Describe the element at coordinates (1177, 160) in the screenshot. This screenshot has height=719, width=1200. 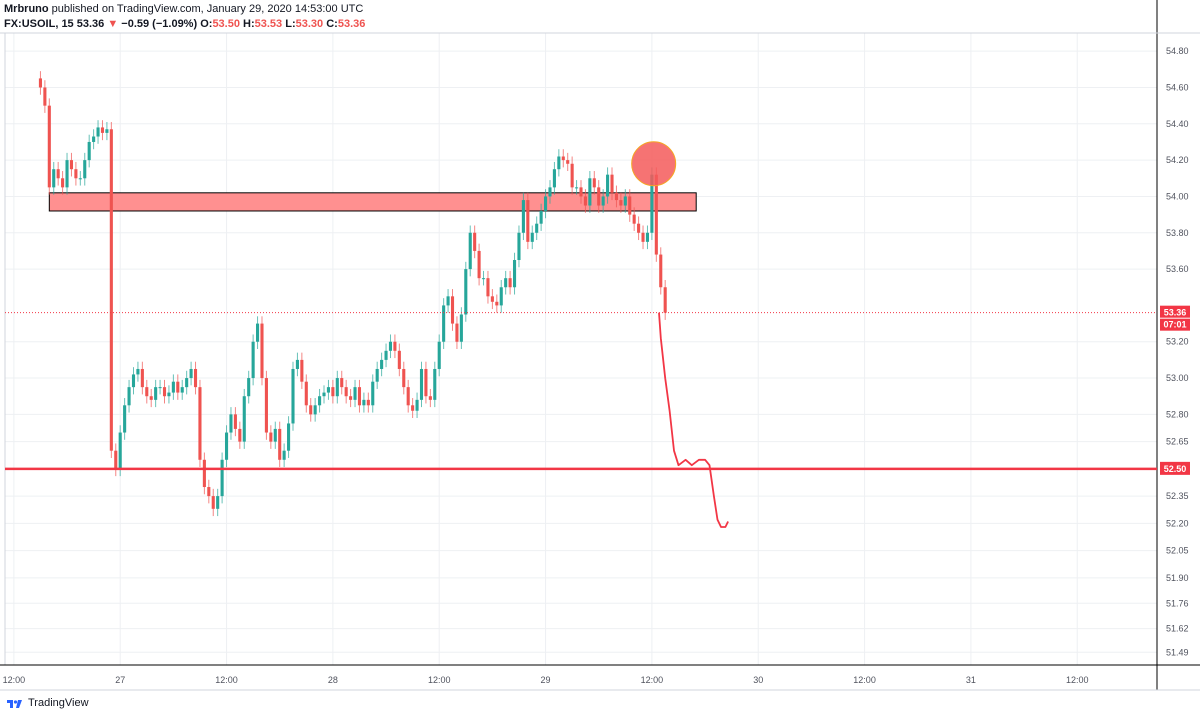
I see `y-tick-label: 54.20` at that location.